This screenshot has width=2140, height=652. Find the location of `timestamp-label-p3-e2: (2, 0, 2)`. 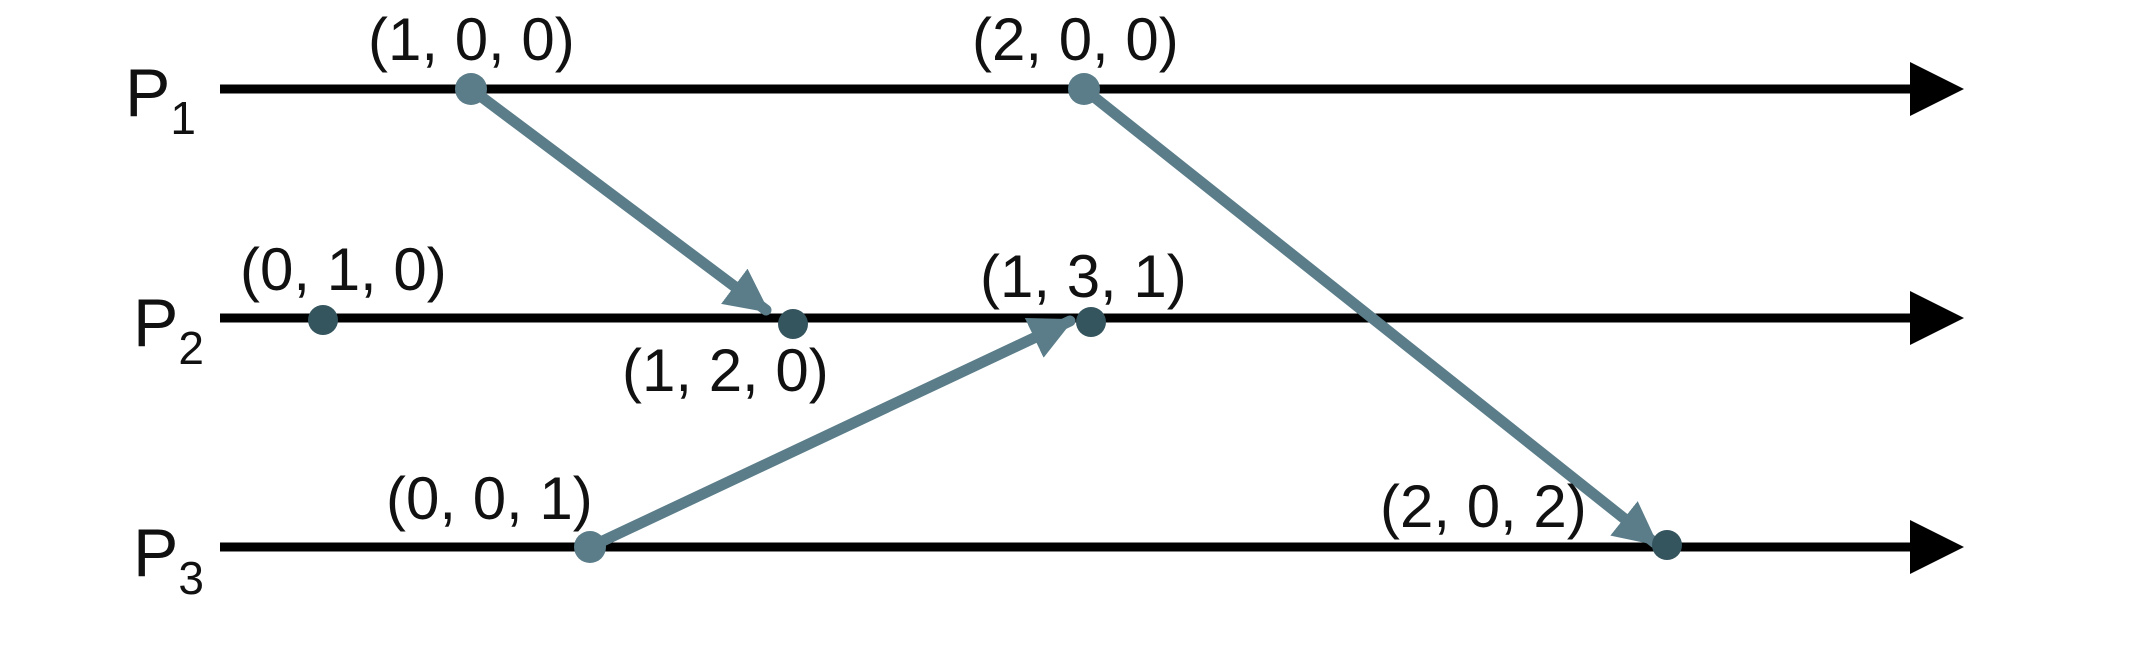

timestamp-label-p3-e2: (2, 0, 2) is located at coordinates (1483, 506).